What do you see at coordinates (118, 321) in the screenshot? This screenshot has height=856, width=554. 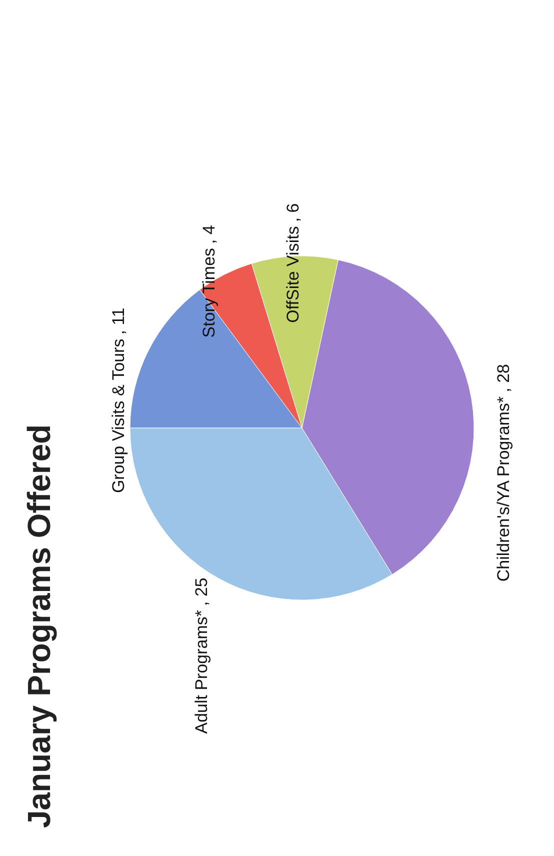 I see `data-label: , 11` at bounding box center [118, 321].